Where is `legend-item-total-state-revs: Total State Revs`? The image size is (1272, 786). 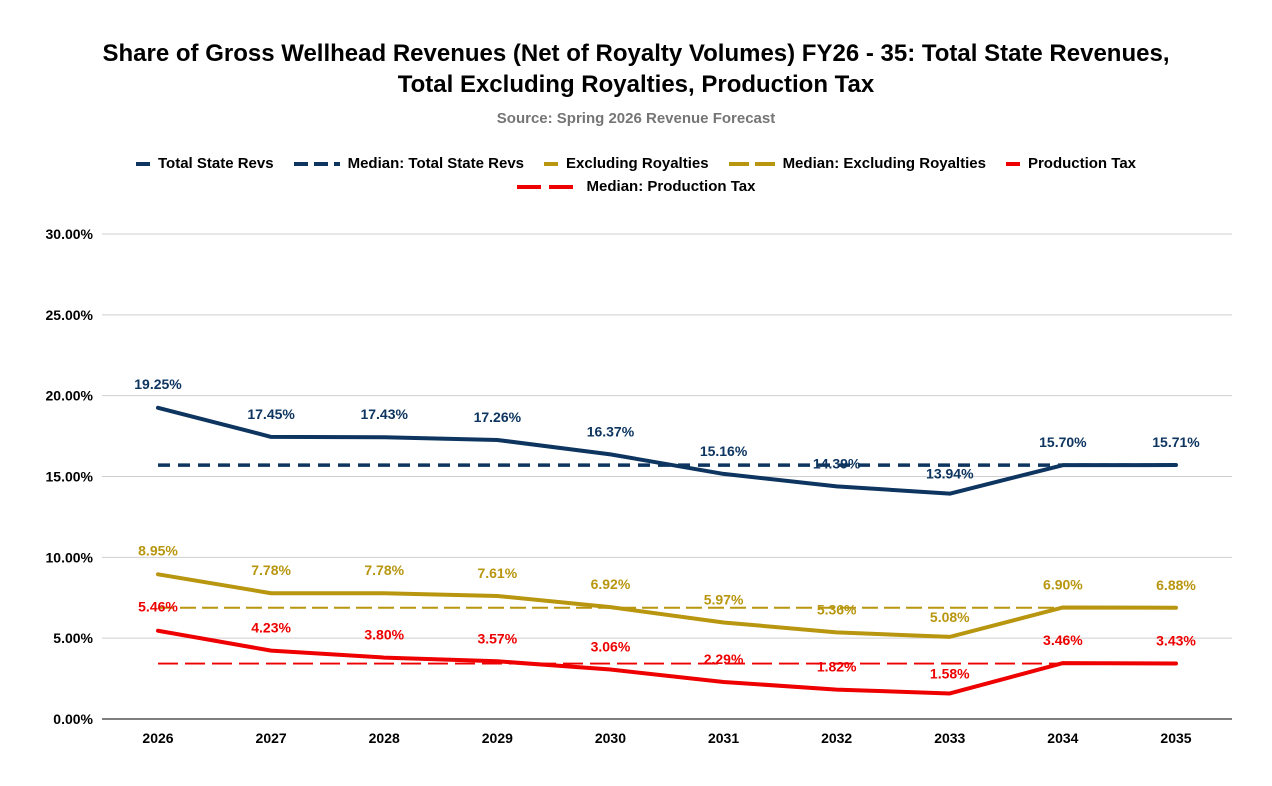 legend-item-total-state-revs: Total State Revs is located at coordinates (204, 163).